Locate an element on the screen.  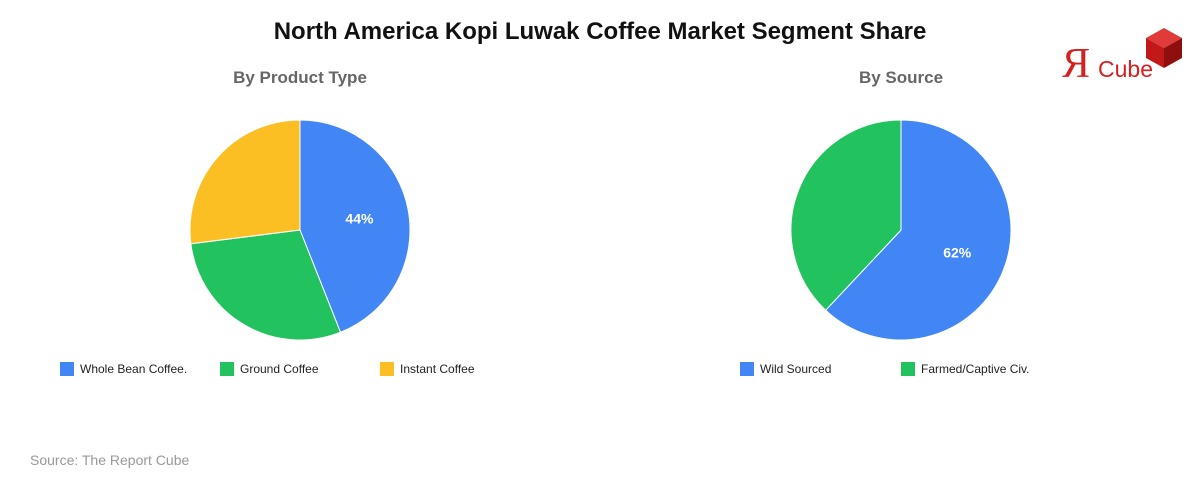
pie-chart-source: 62% is located at coordinates (901, 230).